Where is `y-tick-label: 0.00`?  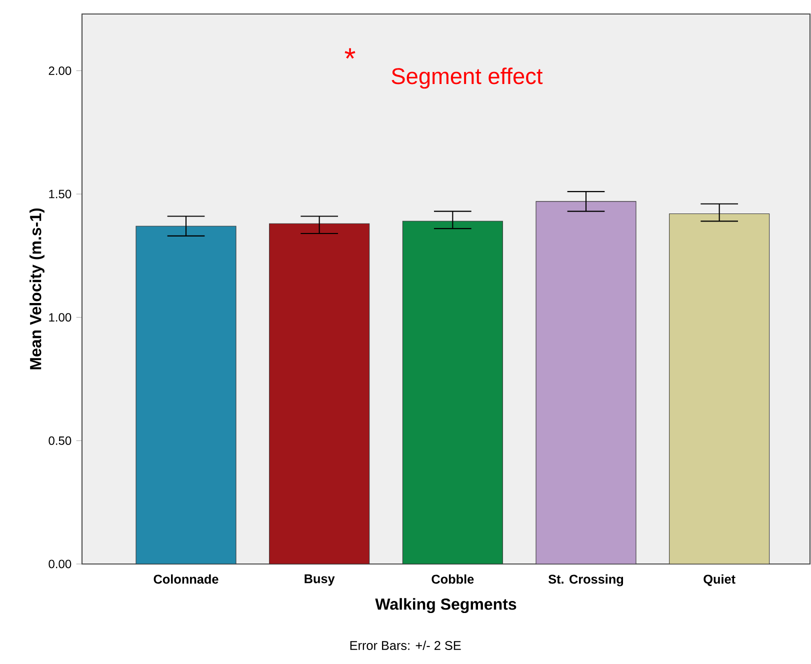 y-tick-label: 0.00 is located at coordinates (60, 564).